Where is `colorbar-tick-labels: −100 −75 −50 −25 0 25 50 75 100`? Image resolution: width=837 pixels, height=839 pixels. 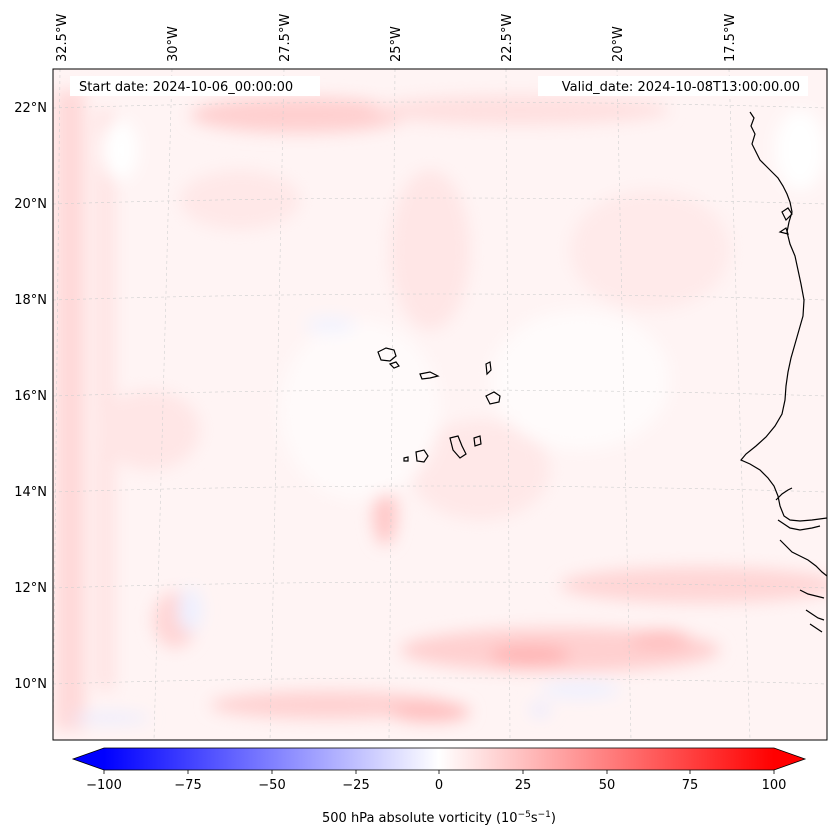 colorbar-tick-labels: −100 −75 −50 −25 0 25 50 75 100 is located at coordinates (436, 785).